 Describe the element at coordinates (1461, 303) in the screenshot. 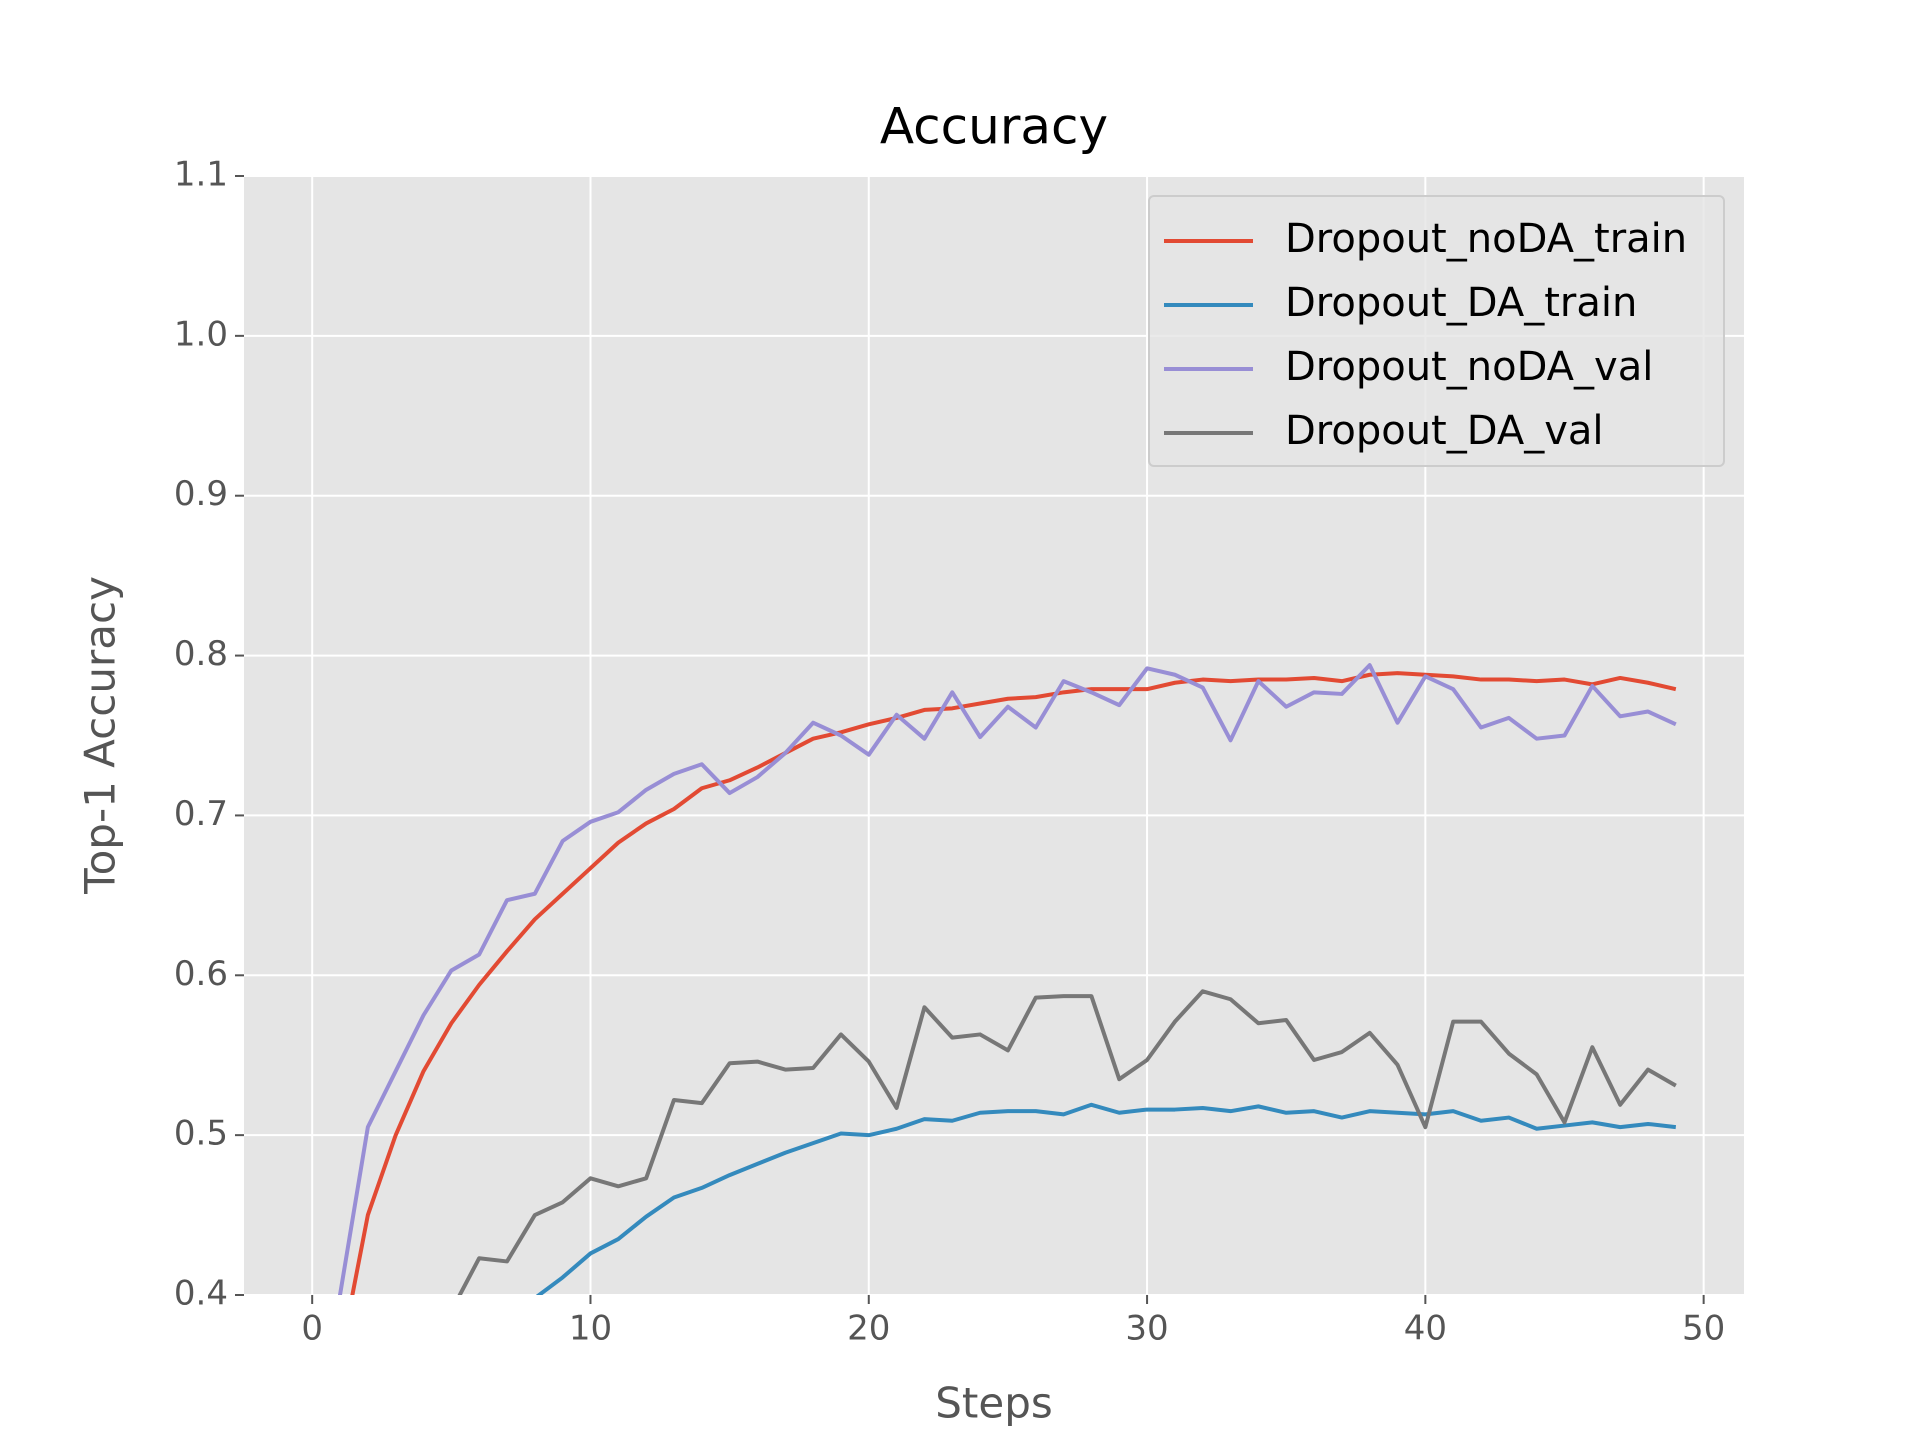

I see `legend-label: Dropout_DA_train` at that location.